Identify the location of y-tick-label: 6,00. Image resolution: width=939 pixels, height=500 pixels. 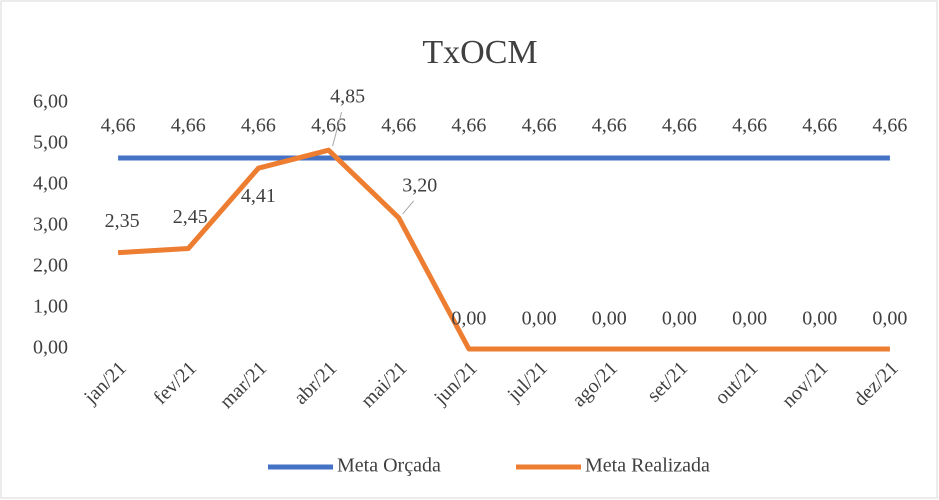
(50, 102).